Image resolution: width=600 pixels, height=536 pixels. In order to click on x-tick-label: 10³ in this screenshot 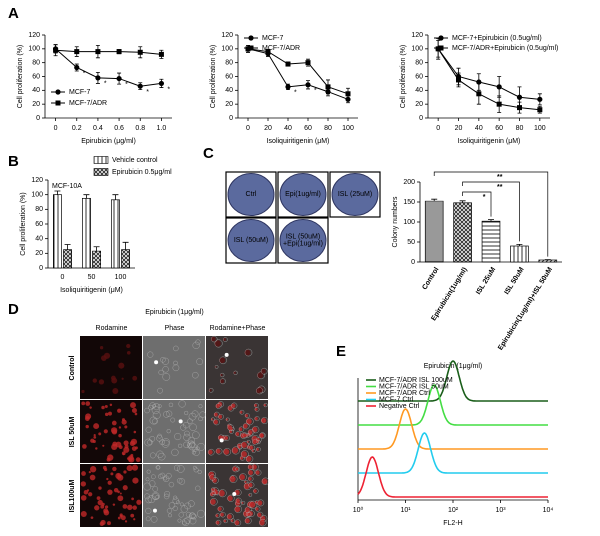, I will do `click(500, 510)`.